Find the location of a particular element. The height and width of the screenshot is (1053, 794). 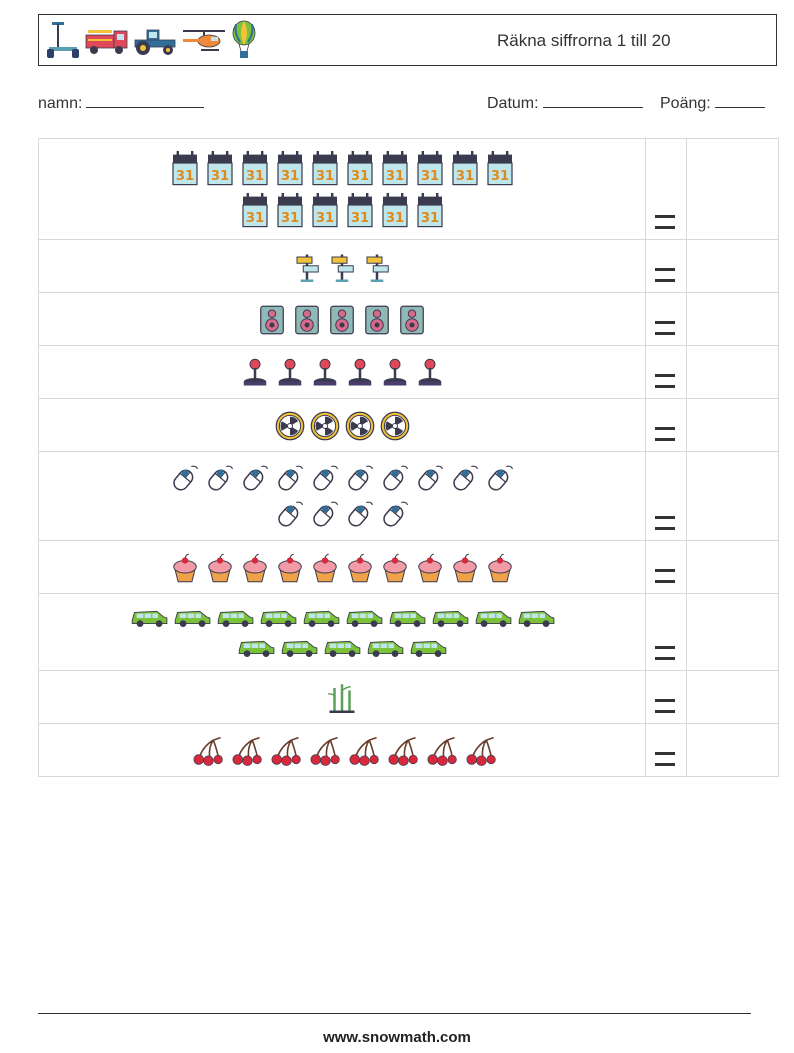

score-line is located at coordinates (739, 100).